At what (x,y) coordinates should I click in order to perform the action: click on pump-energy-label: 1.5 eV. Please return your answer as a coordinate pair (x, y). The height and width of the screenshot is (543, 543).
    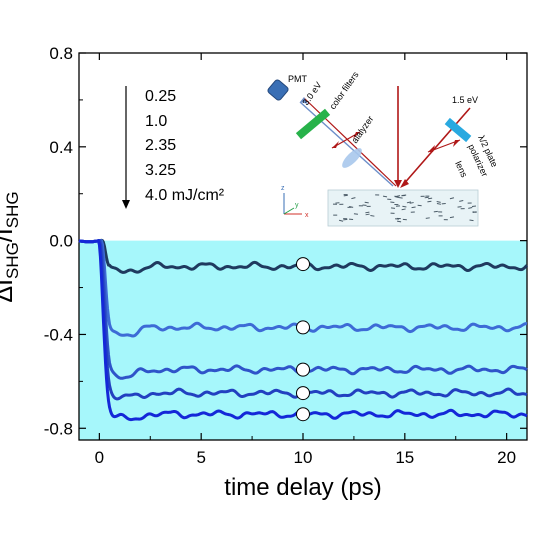
    Looking at the image, I should click on (465, 100).